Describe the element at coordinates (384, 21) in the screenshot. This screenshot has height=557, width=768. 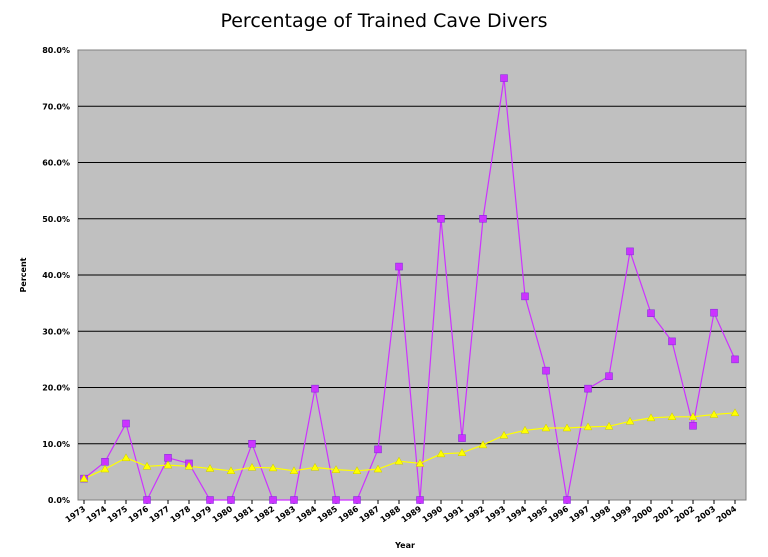
I see `chart-title: Percentage of Trained Cave Divers` at that location.